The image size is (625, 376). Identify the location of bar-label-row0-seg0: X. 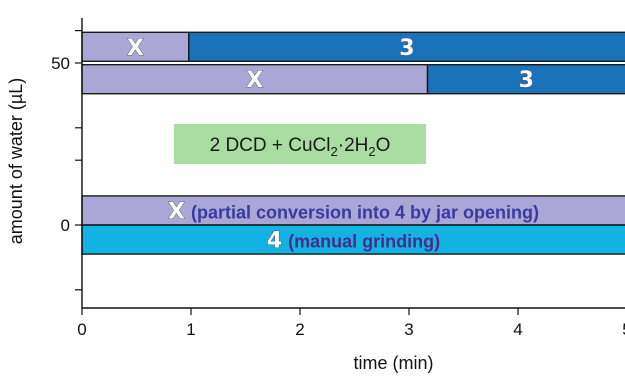
(135, 48).